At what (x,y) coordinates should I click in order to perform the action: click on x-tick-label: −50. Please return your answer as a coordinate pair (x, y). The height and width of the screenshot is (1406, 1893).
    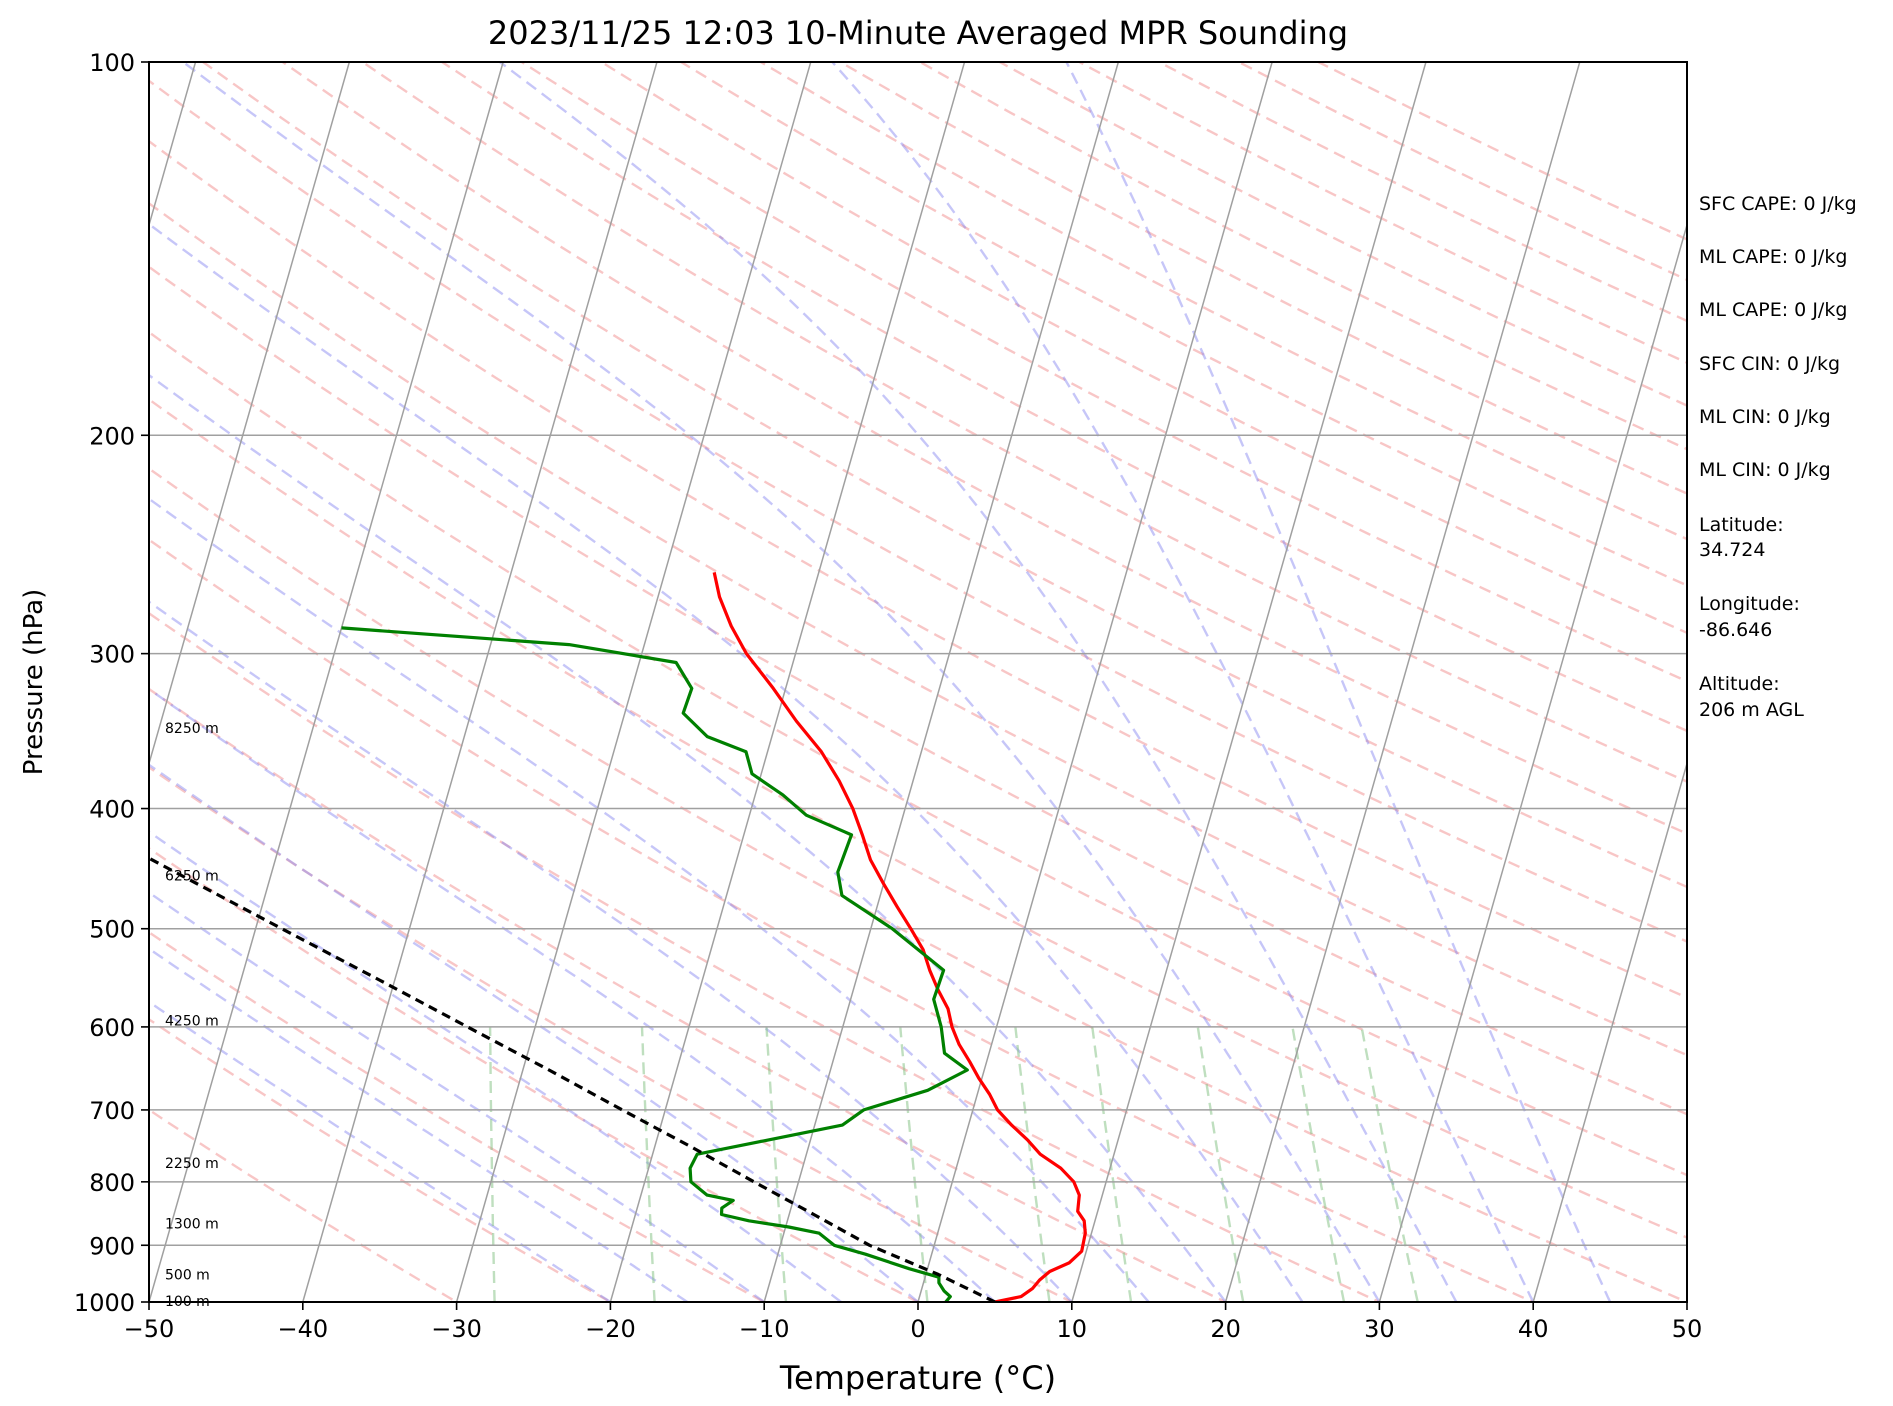
    Looking at the image, I should click on (149, 1329).